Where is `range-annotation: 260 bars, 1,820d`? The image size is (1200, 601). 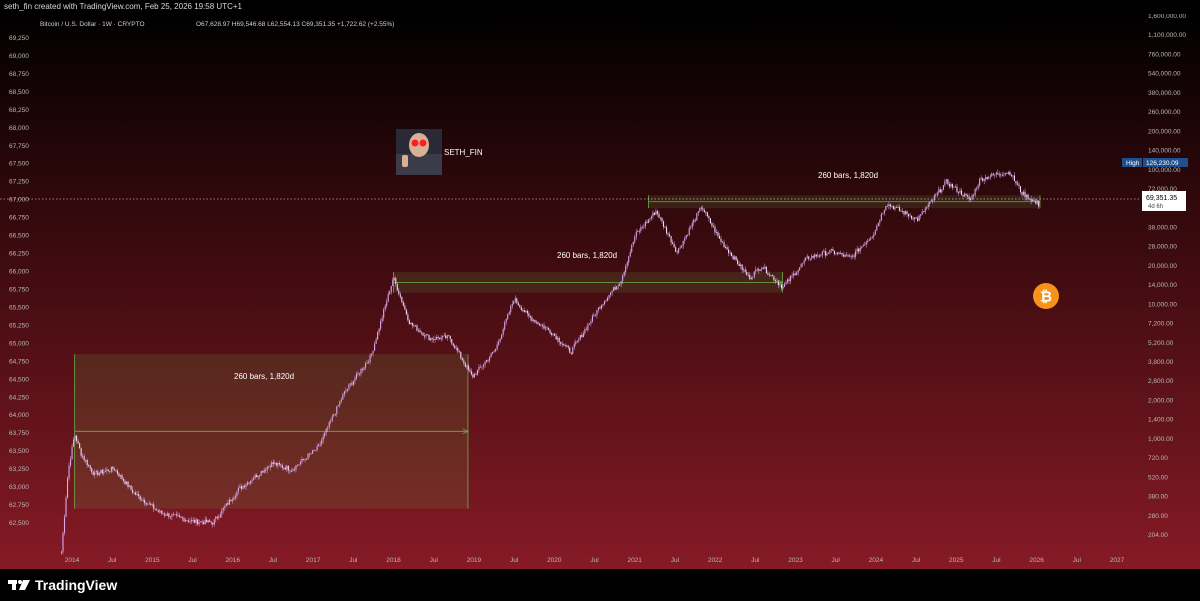
range-annotation: 260 bars, 1,820d is located at coordinates (848, 175).